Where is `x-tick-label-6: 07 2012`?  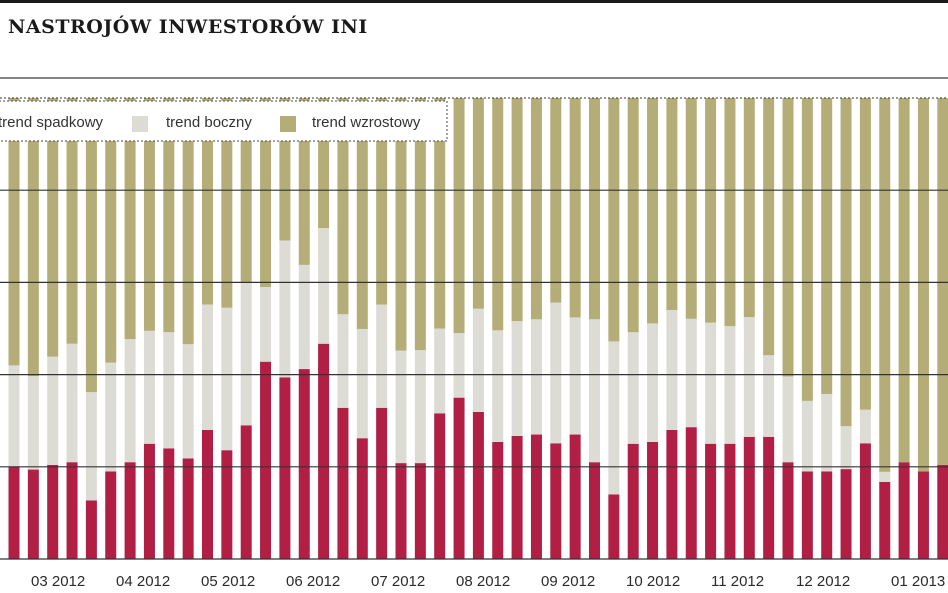
x-tick-label-6: 07 2012 is located at coordinates (398, 581).